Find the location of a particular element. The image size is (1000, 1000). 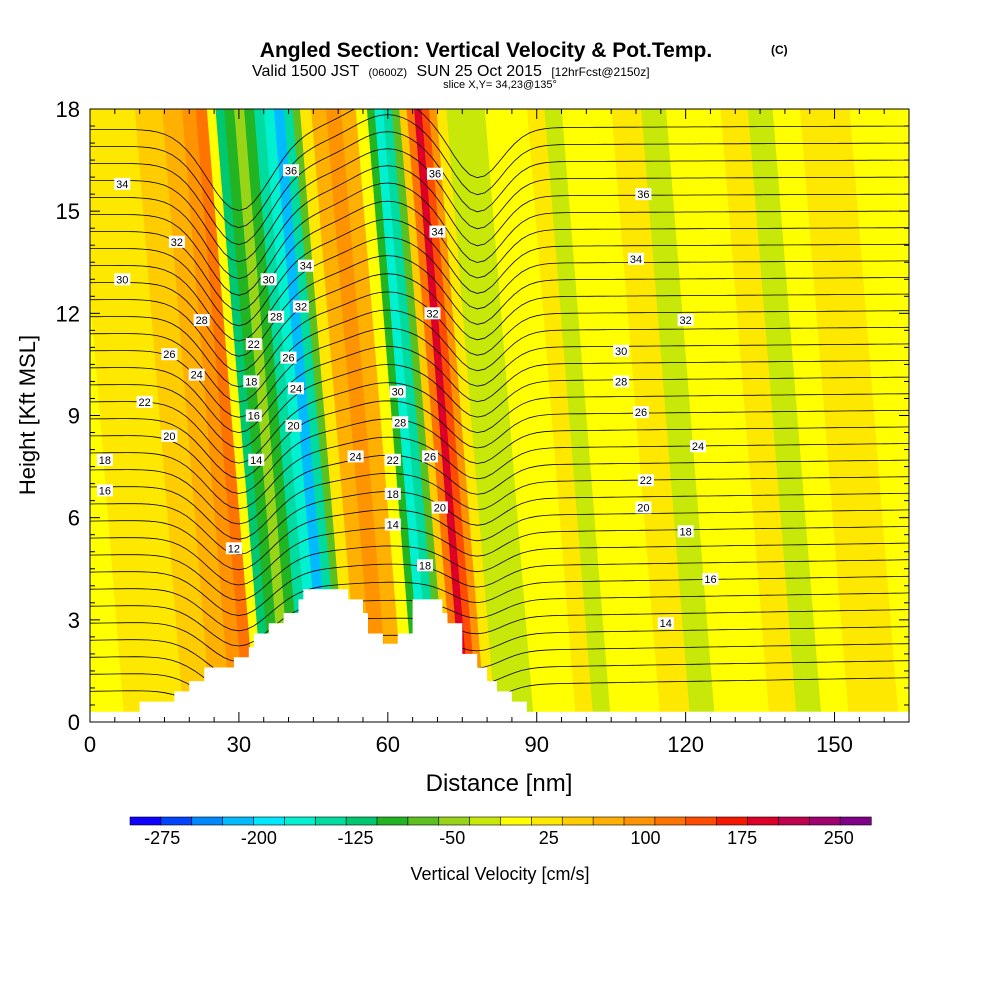

y-tick-label: 3 is located at coordinates (74, 620).